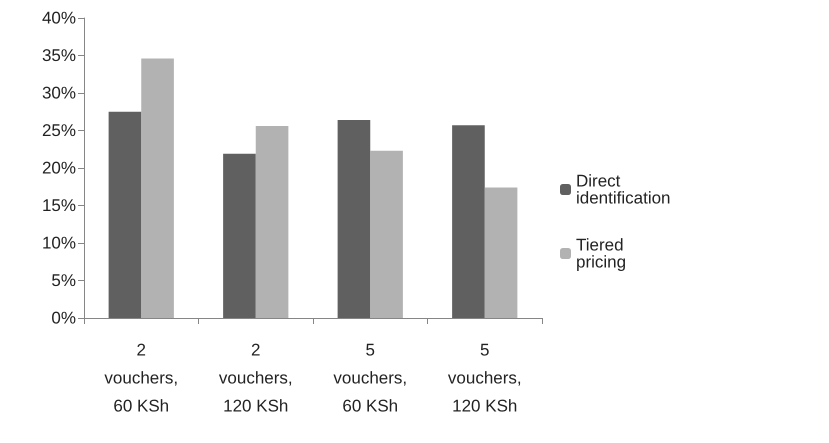  Describe the element at coordinates (59, 55) in the screenshot. I see `y-tick-label: 35%` at that location.